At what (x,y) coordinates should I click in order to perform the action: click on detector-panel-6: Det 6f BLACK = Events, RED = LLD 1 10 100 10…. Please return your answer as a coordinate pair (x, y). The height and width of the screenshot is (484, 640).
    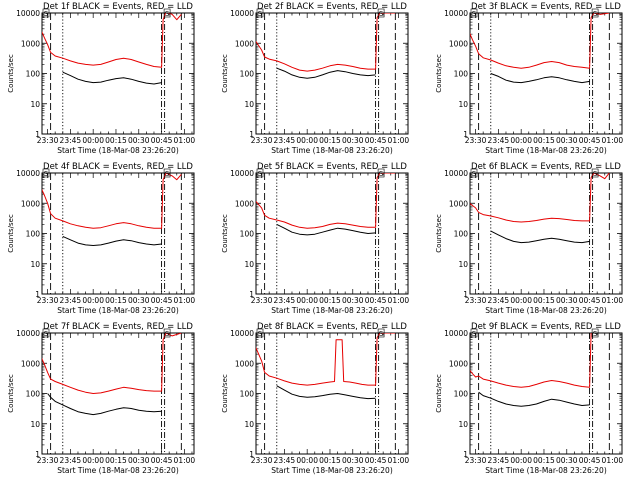
    Looking at the image, I should click on (534, 240).